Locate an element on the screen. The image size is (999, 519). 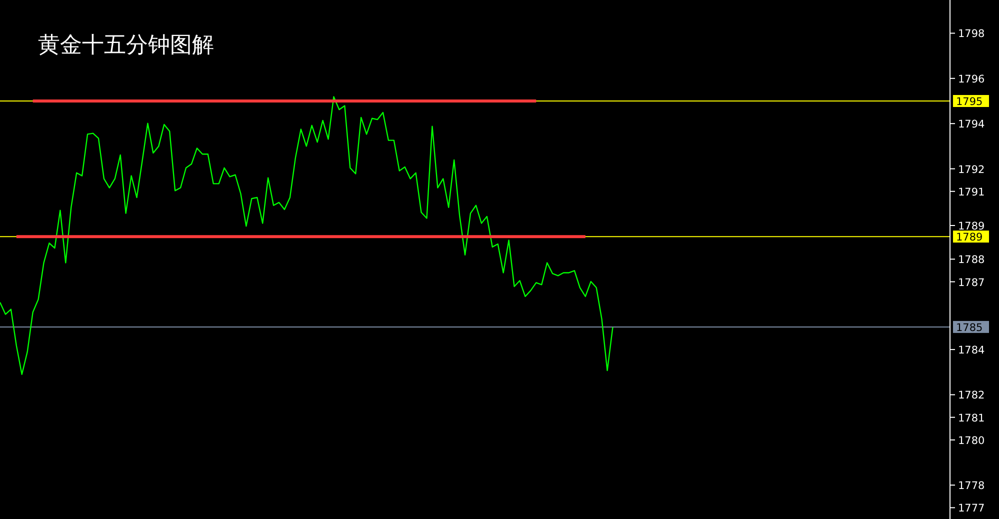
y-tick-label: 1798 is located at coordinates (971, 34).